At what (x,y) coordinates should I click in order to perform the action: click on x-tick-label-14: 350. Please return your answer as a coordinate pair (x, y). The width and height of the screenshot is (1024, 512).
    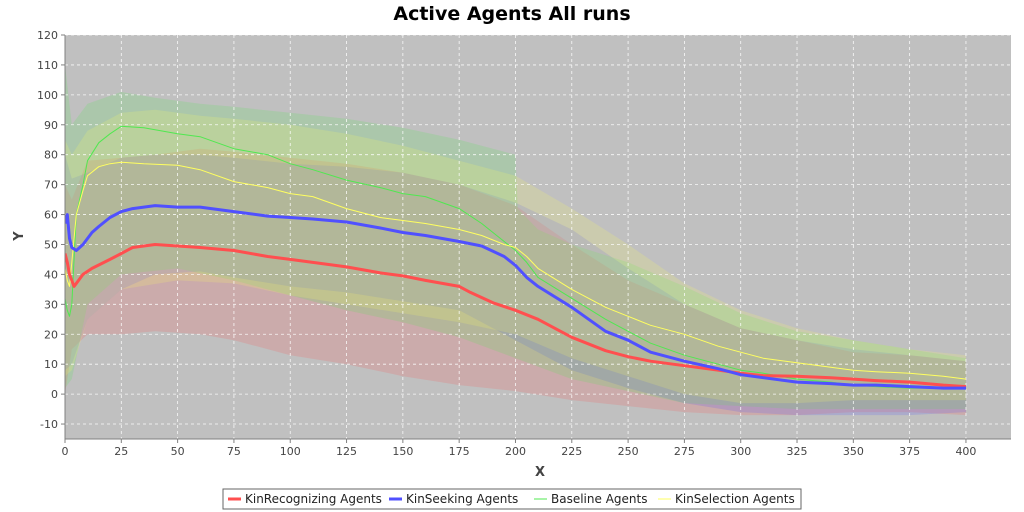
    Looking at the image, I should click on (853, 451).